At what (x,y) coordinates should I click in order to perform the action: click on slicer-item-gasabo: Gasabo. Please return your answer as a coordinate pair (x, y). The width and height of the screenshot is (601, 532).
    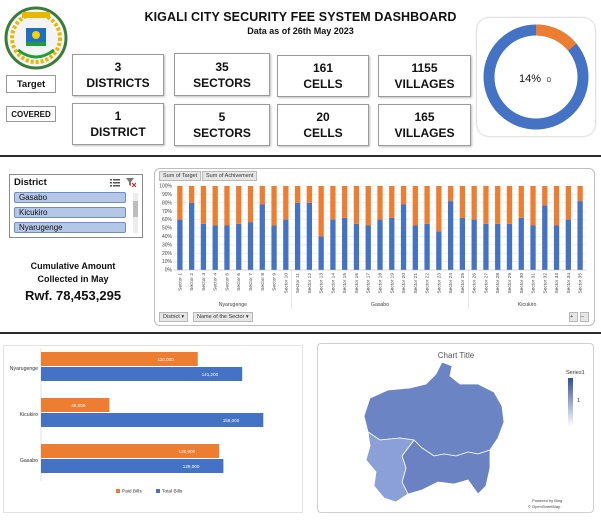
    Looking at the image, I should click on (70, 197).